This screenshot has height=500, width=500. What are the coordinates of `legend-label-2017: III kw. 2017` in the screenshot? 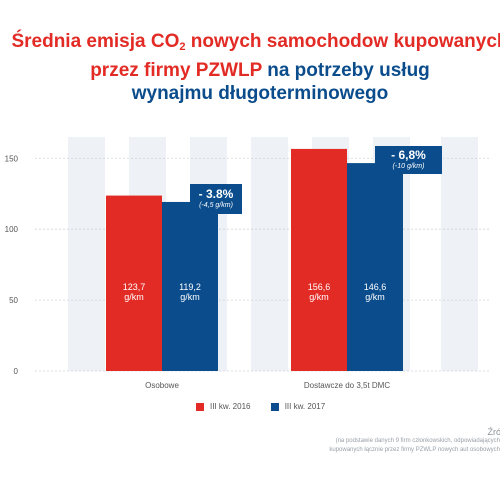 It's located at (305, 406).